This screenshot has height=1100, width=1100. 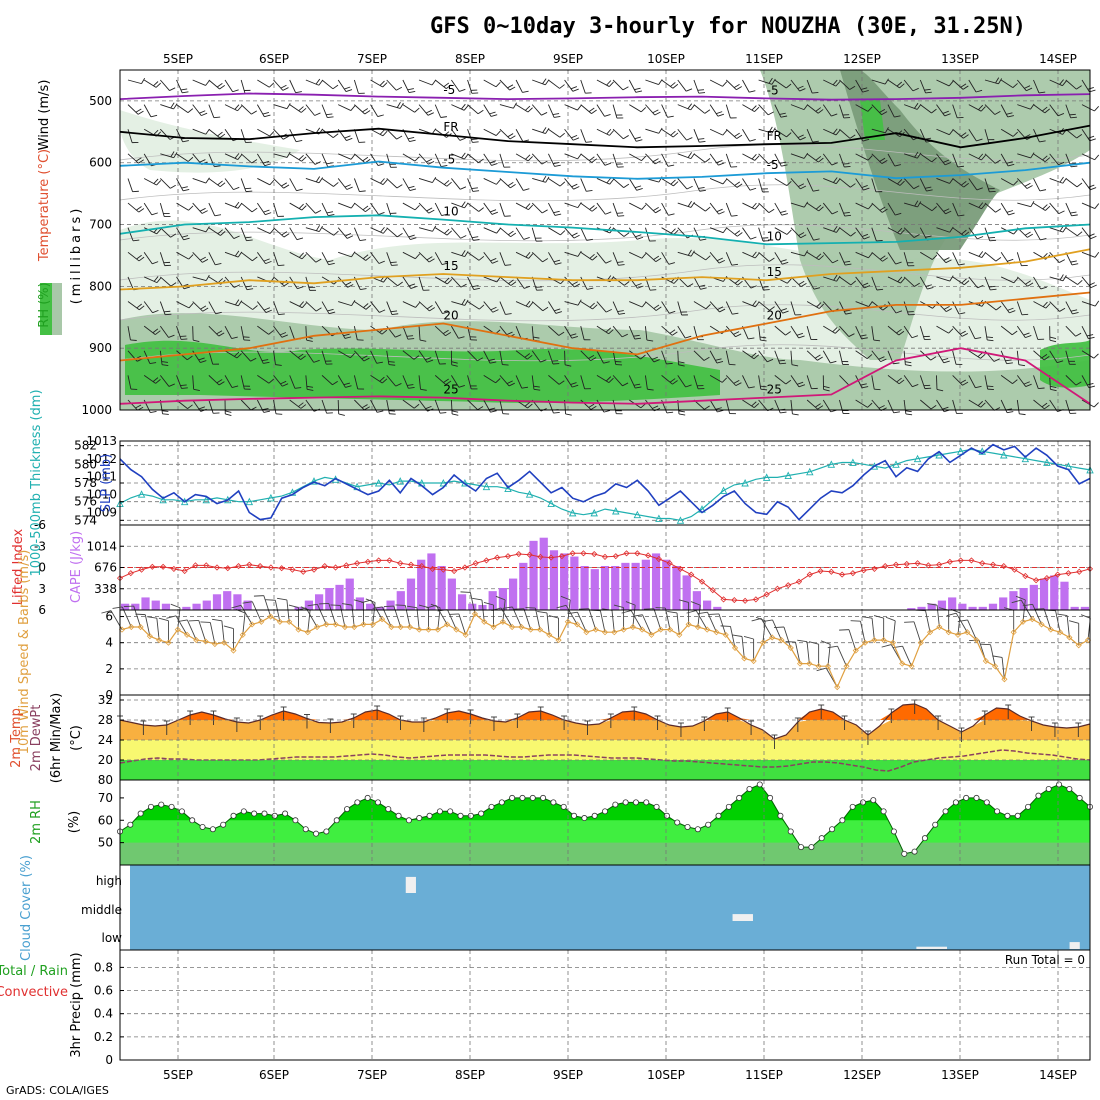 What do you see at coordinates (34, 992) in the screenshot?
I see `ylabel-convective: Convective` at bounding box center [34, 992].